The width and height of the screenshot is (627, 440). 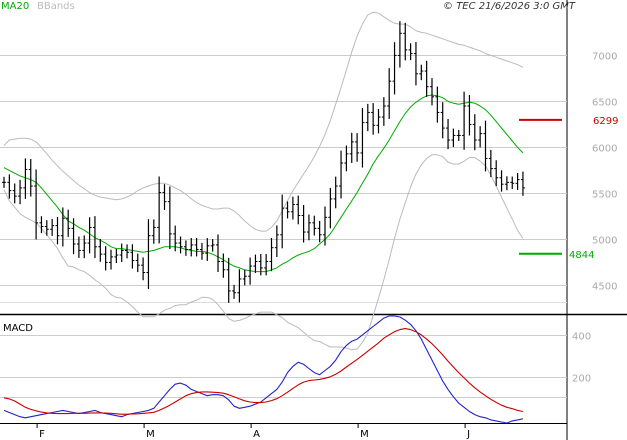 What do you see at coordinates (18, 328) in the screenshot?
I see `macd-title: MACD` at bounding box center [18, 328].